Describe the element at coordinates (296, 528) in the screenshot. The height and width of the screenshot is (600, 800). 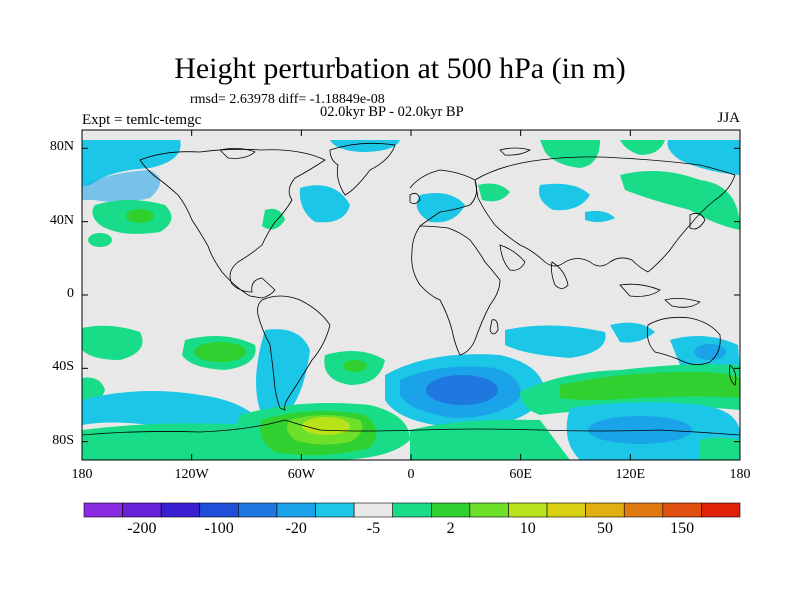
I see `colorbar-label: -20` at that location.